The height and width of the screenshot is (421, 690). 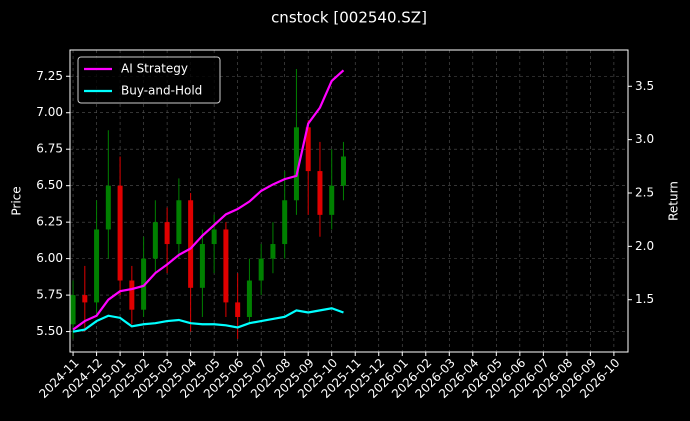 What do you see at coordinates (17, 200) in the screenshot?
I see `y-axis-label: Price` at bounding box center [17, 200].